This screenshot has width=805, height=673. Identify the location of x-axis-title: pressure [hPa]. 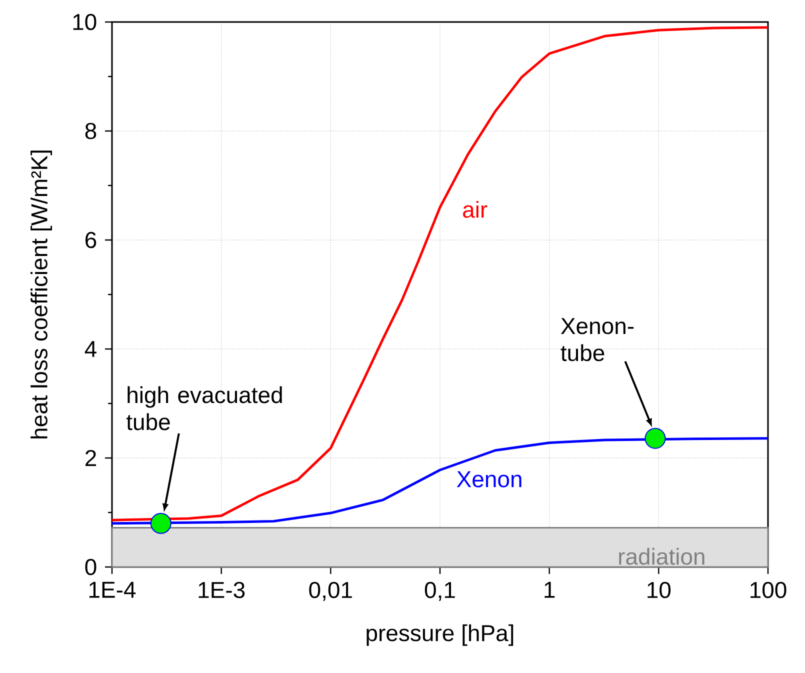
(440, 635).